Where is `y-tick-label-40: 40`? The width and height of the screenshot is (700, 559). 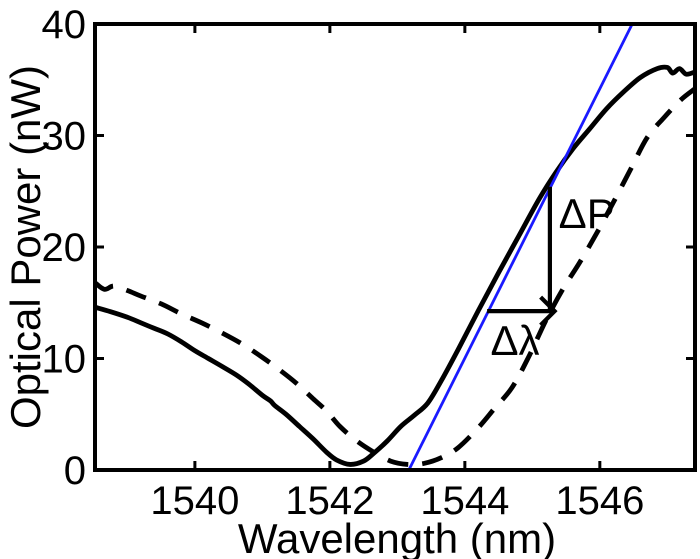
y-tick-label-40: 40 is located at coordinates (64, 25).